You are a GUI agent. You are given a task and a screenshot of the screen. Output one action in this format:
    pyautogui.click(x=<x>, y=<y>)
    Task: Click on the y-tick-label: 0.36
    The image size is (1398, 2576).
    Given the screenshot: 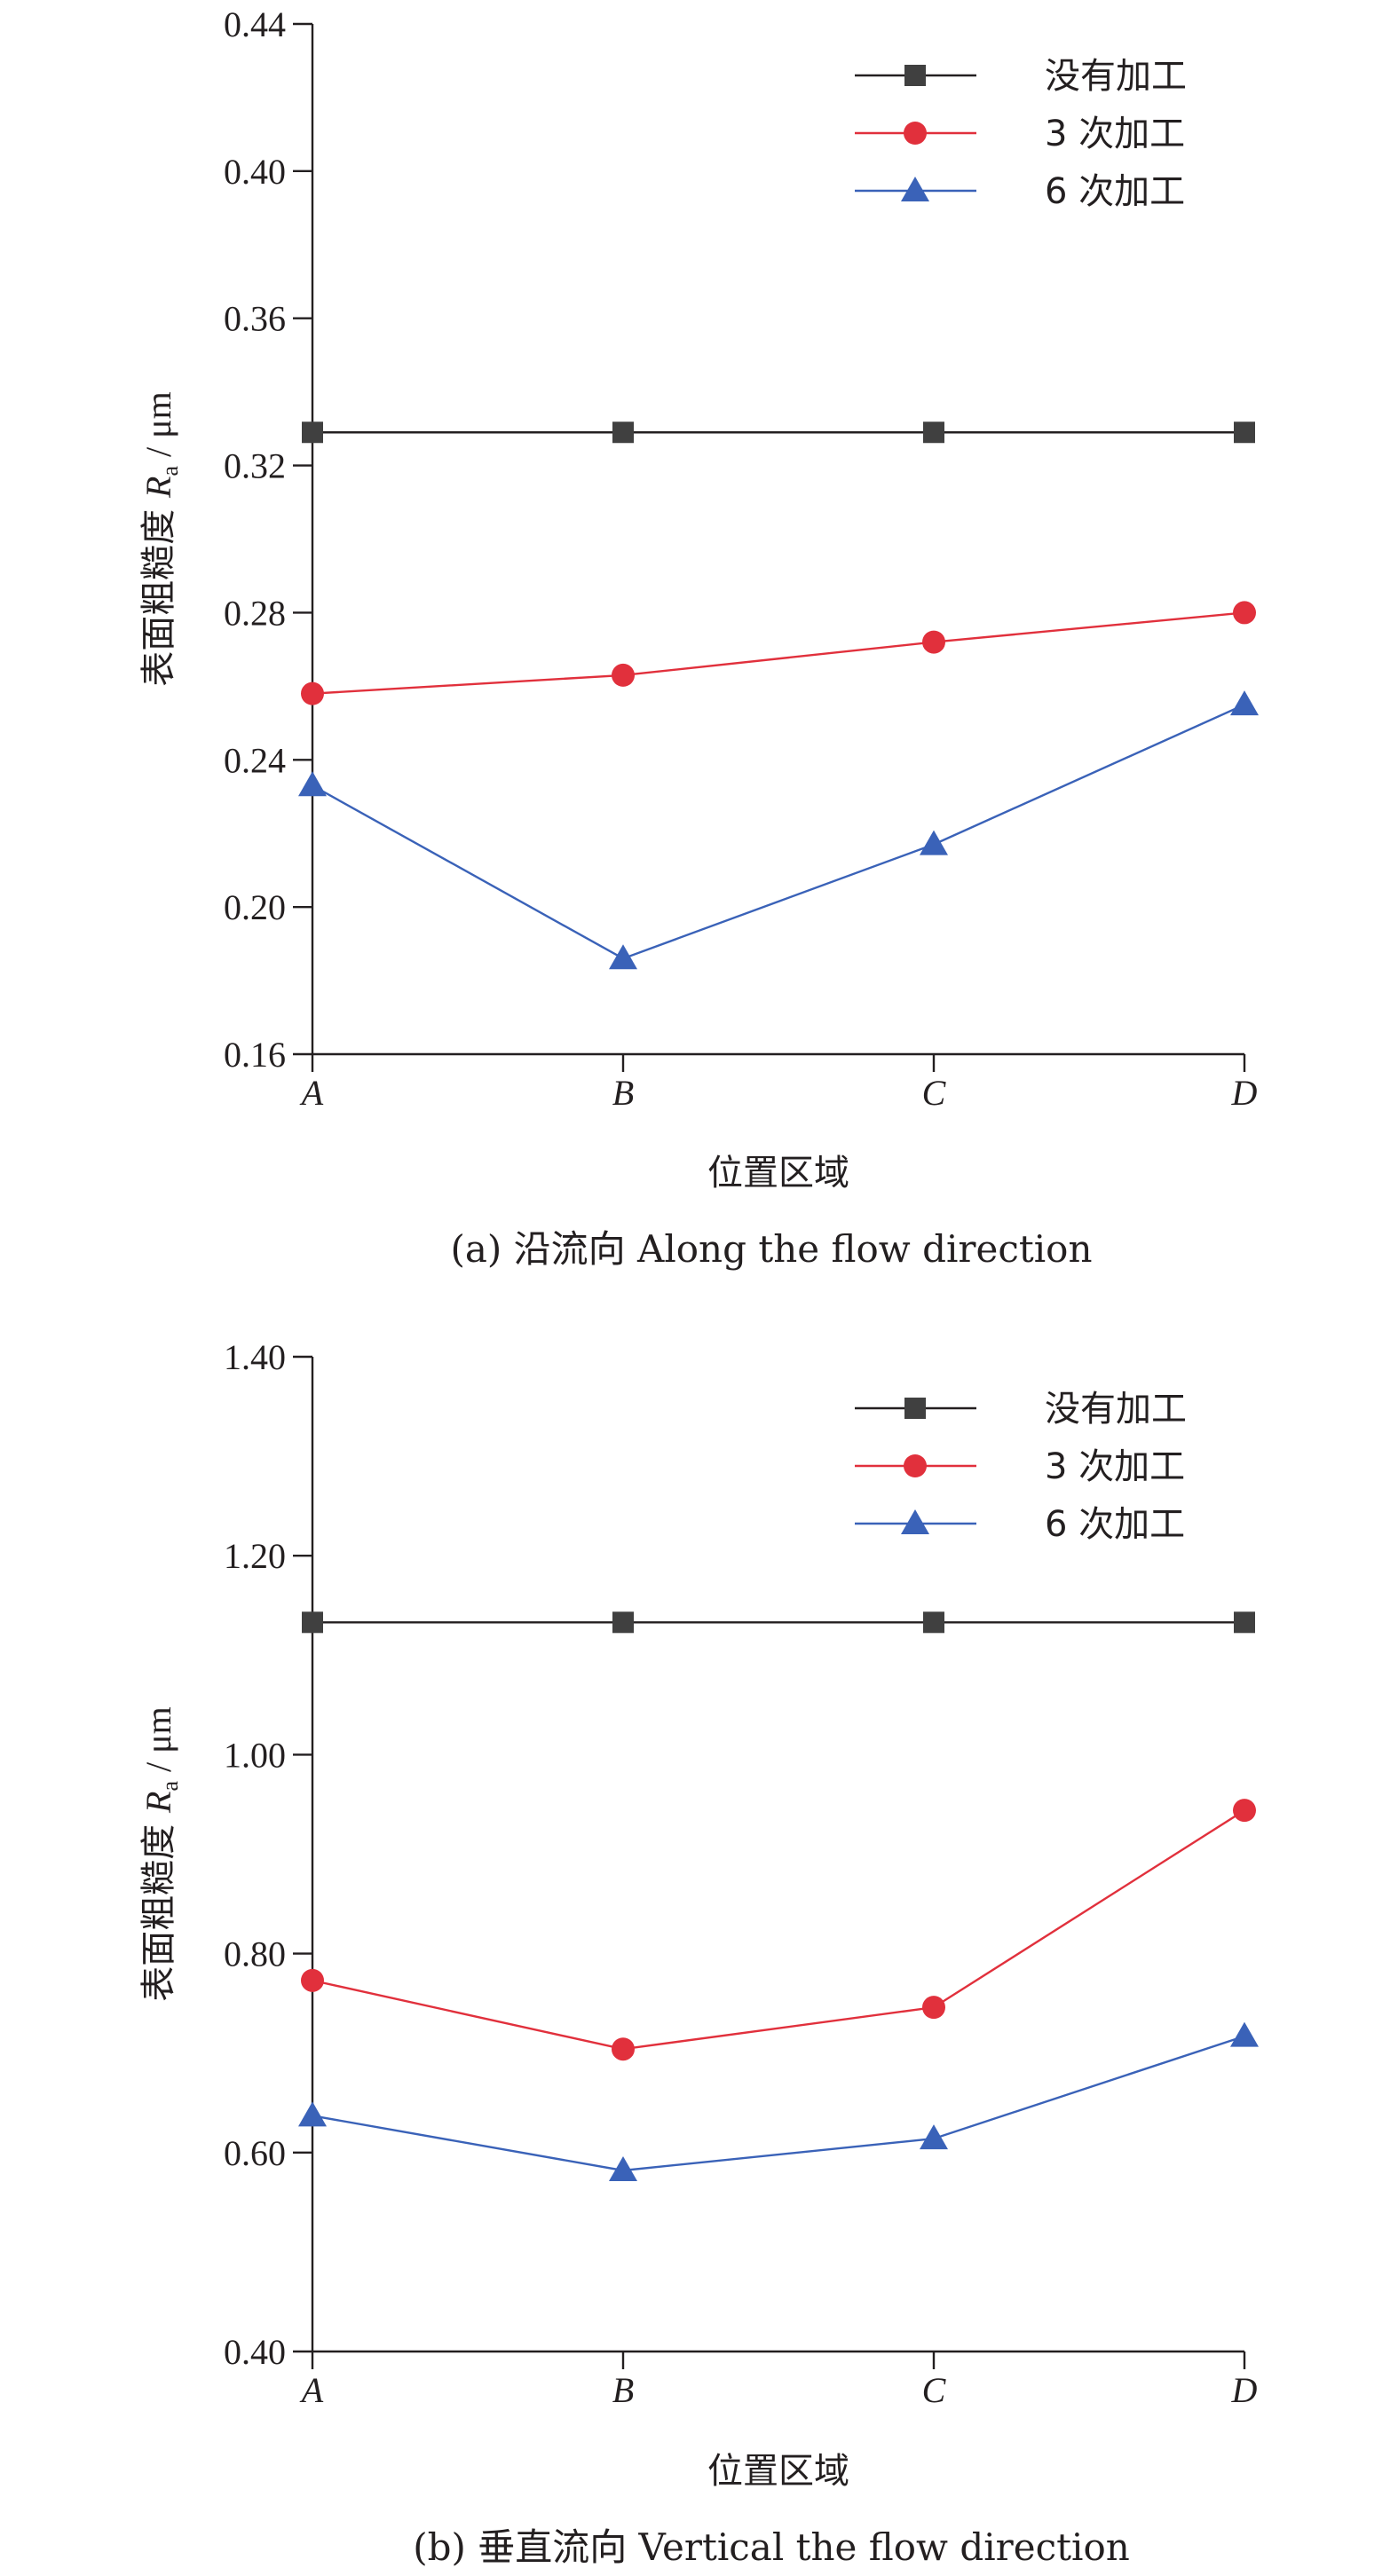 What is the action you would take?
    pyautogui.click(x=255, y=319)
    